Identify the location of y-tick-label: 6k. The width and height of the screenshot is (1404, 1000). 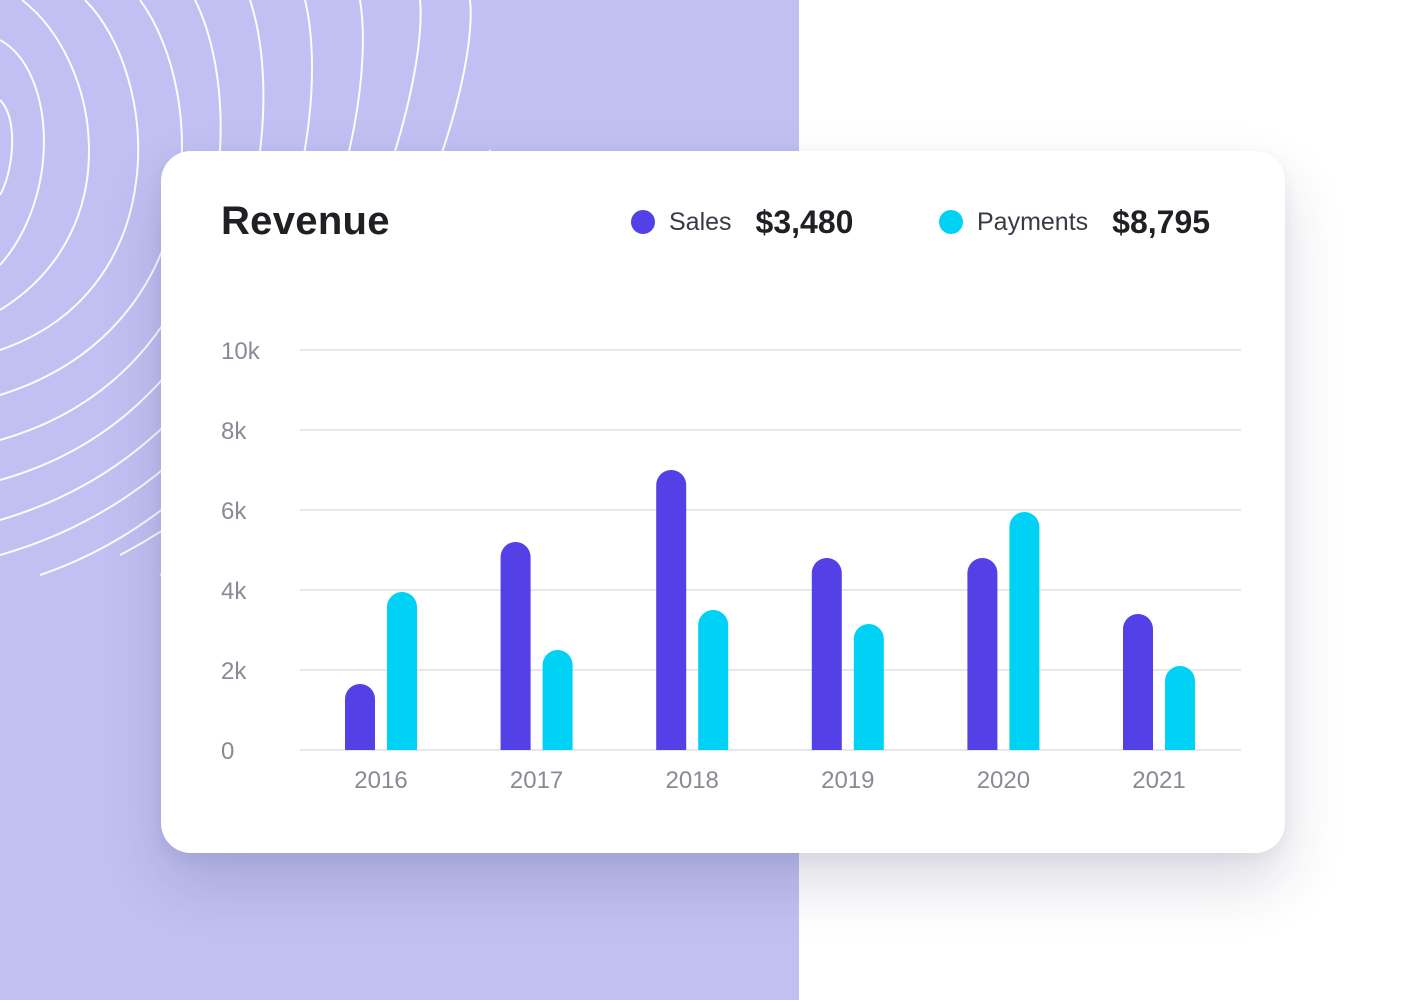
(234, 511).